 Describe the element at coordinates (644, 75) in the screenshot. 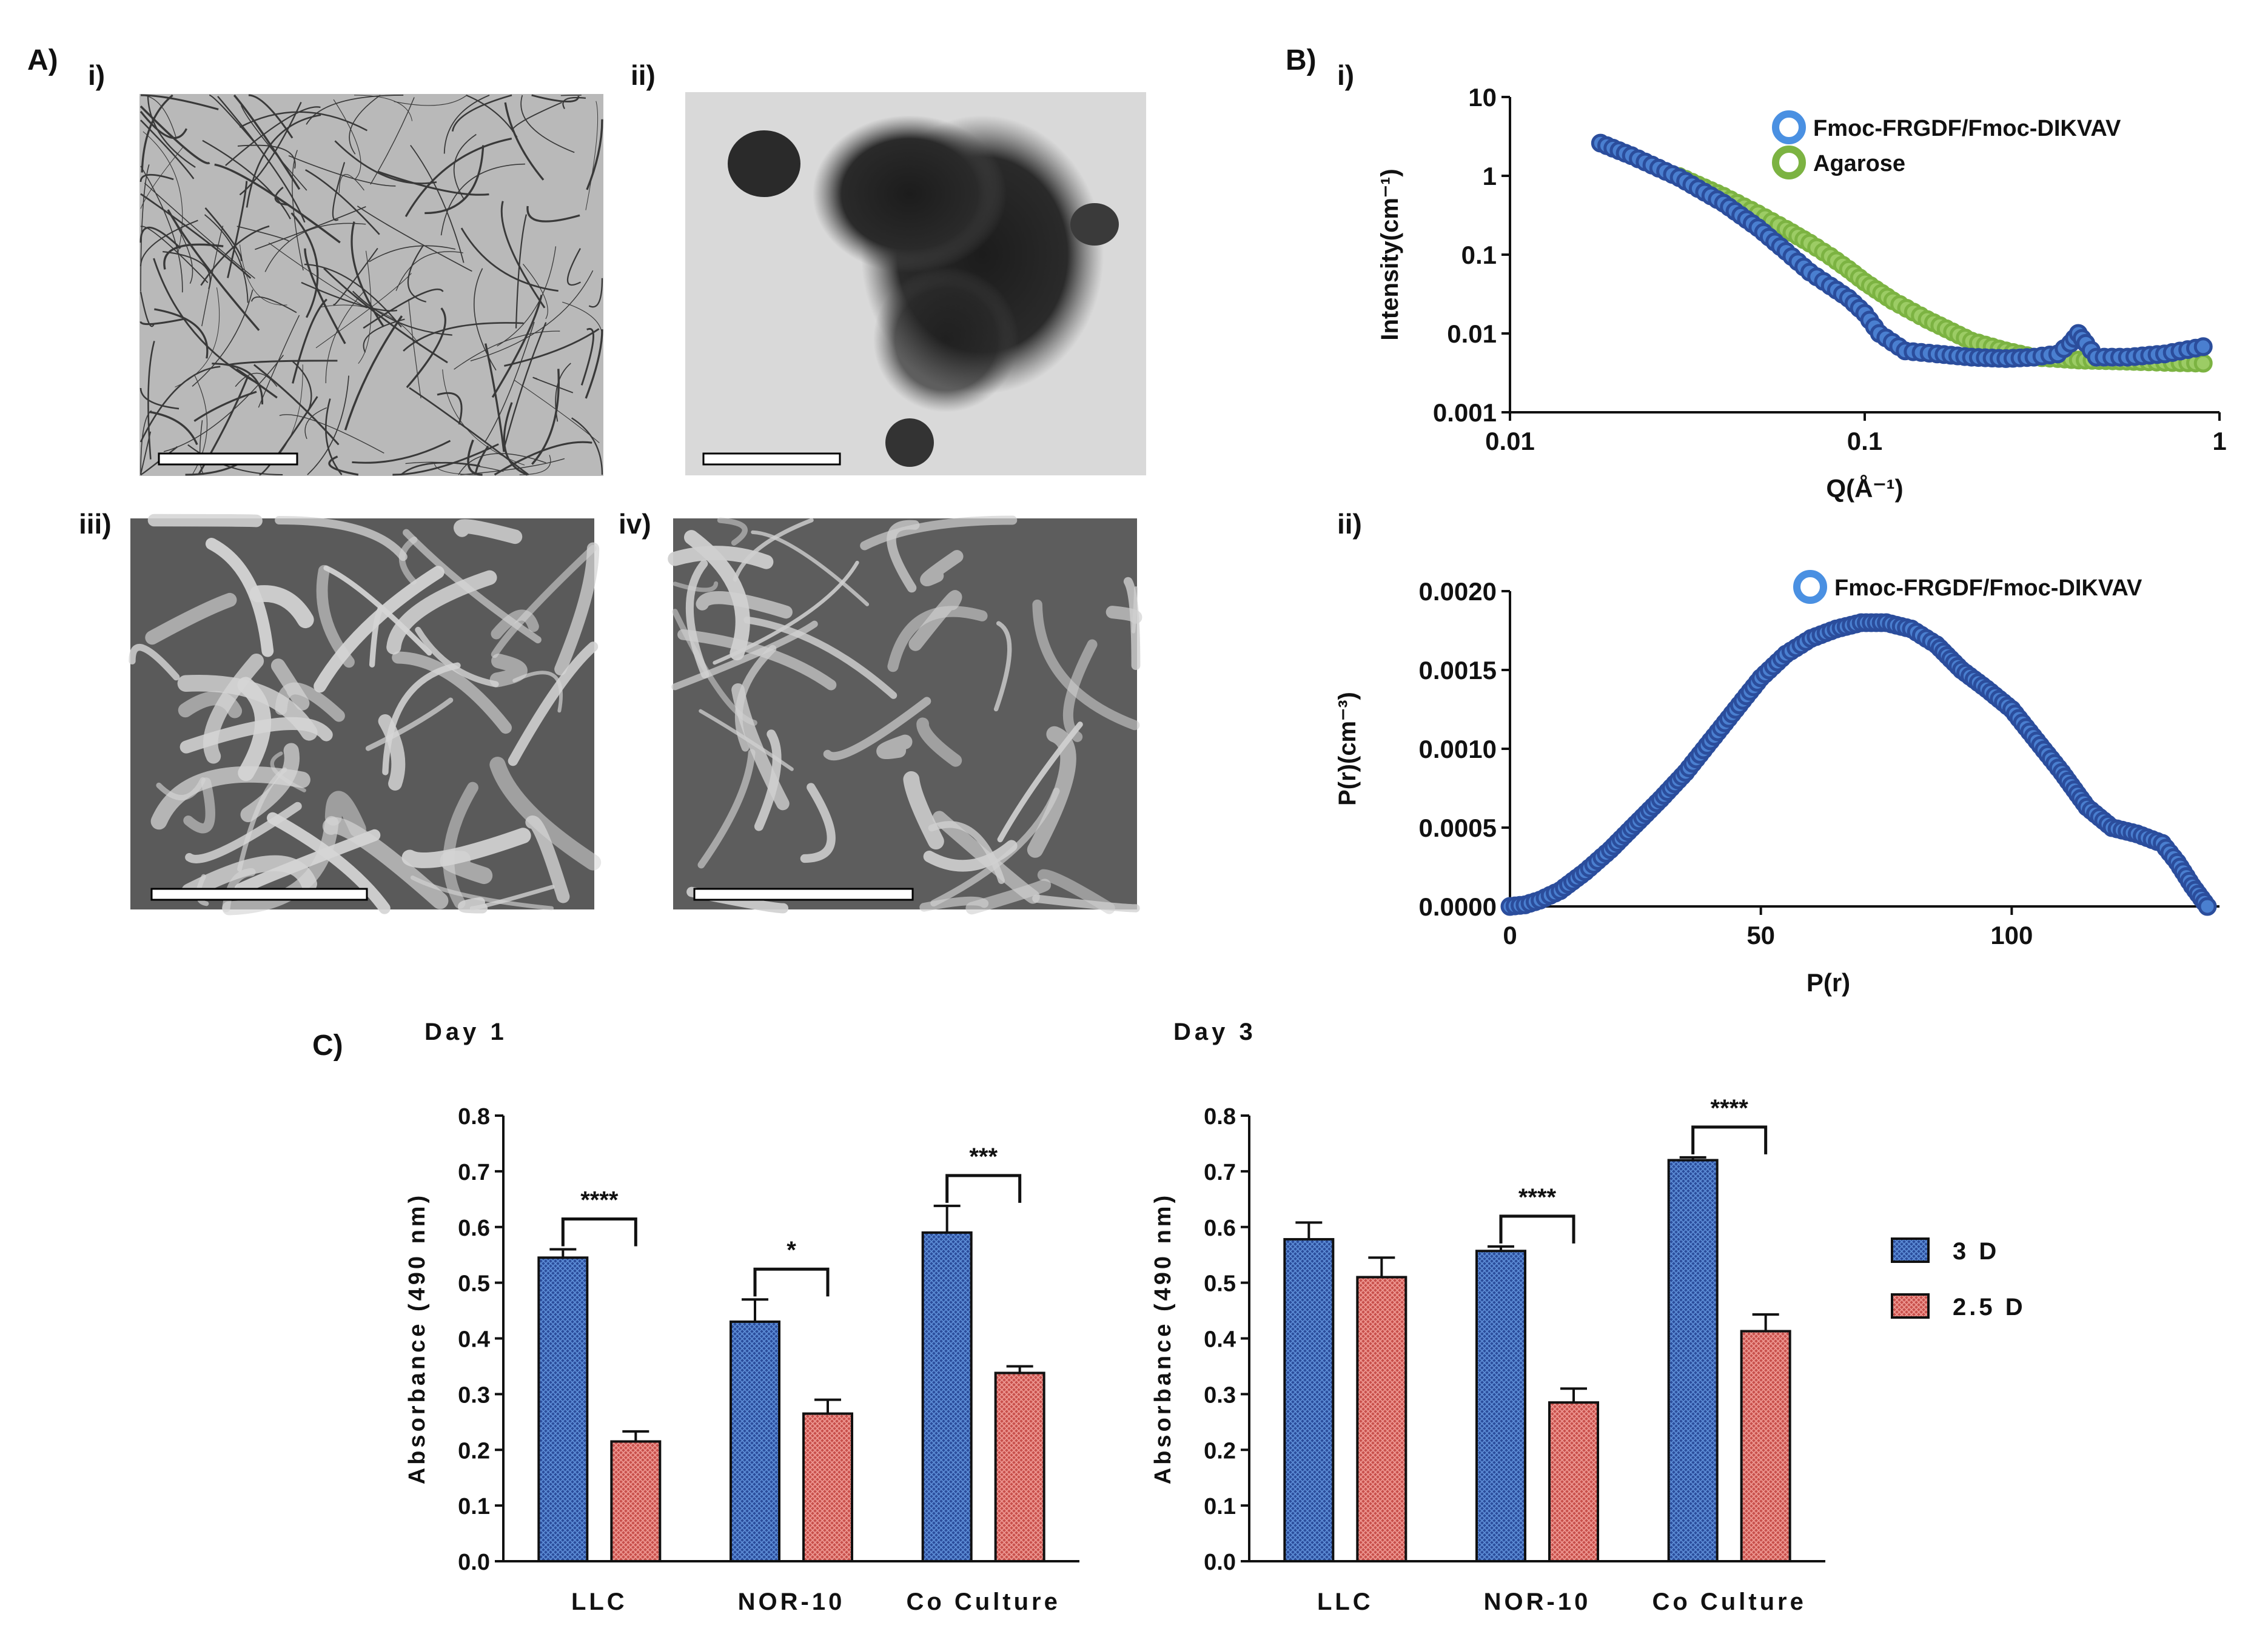

I see `panel-label-A-ii: ii)` at that location.